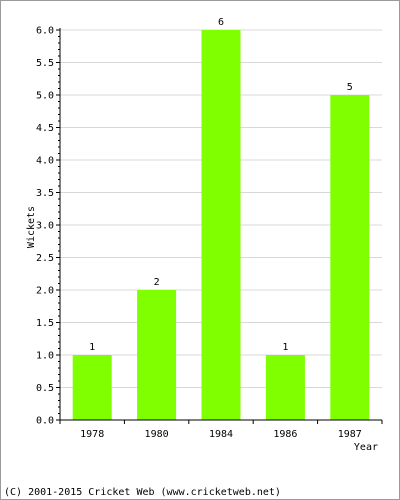 This screenshot has height=500, width=400. I want to click on y-tick-label: 2.0, so click(45, 291).